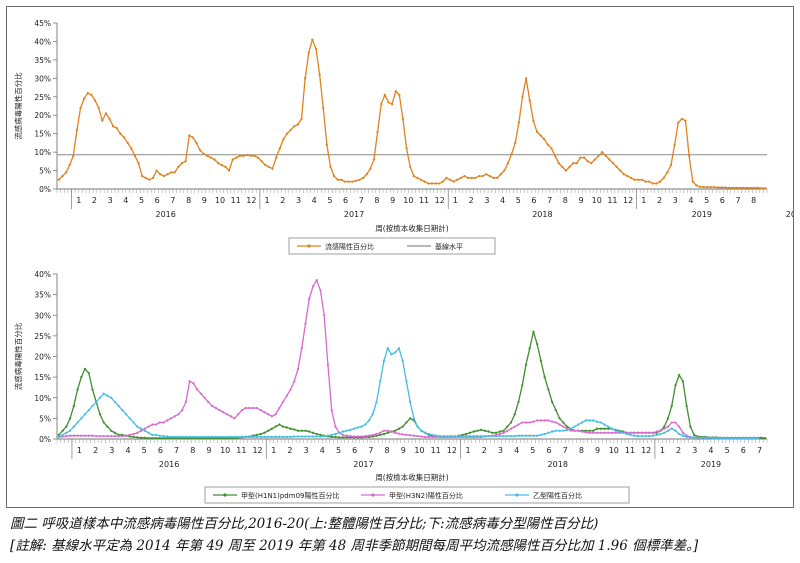 Image resolution: width=800 pixels, height=563 pixels. I want to click on x-tick-label: 10, so click(419, 450).